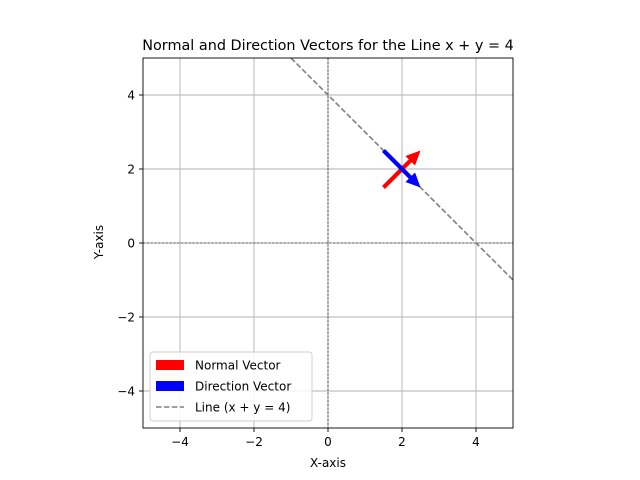 The image size is (640, 480). I want to click on legend-box, so click(231, 386).